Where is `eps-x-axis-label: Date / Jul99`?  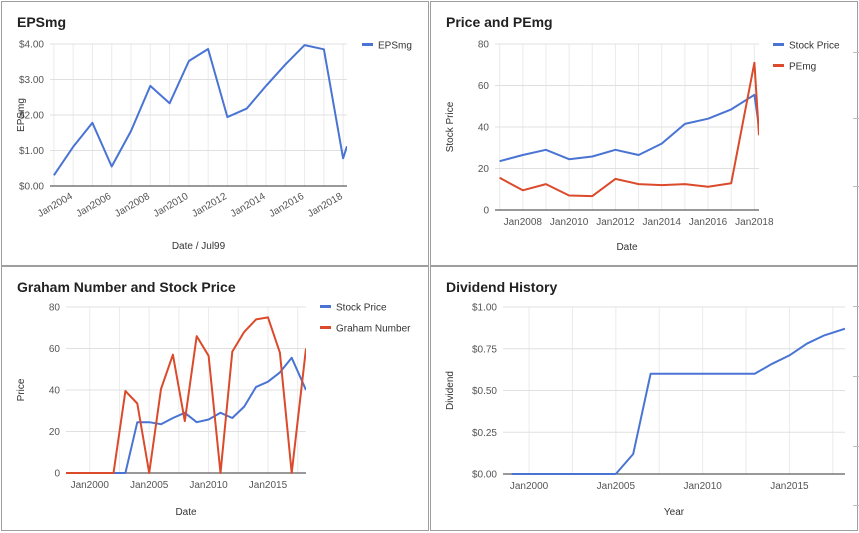 eps-x-axis-label: Date / Jul99 is located at coordinates (199, 246).